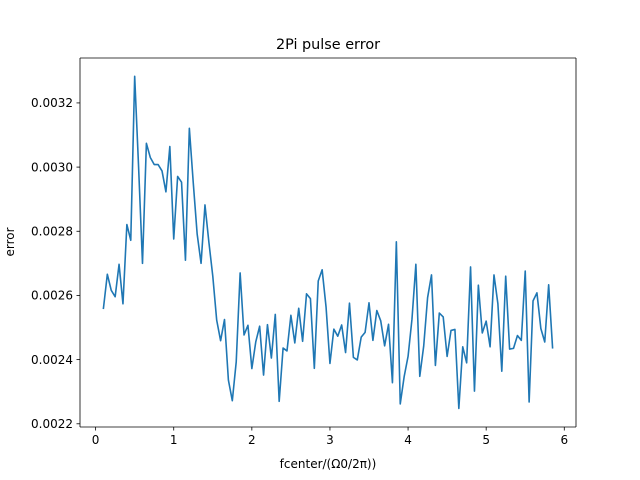 The height and width of the screenshot is (480, 640). I want to click on y-tick-label: 0.0022, so click(52, 424).